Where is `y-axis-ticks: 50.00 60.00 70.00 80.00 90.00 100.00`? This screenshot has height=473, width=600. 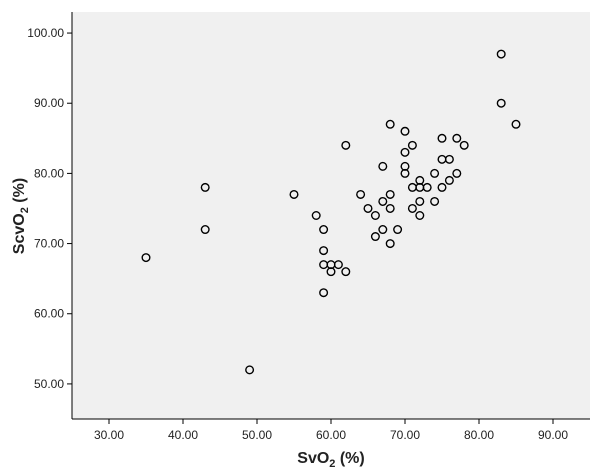 y-axis-ticks: 50.00 60.00 70.00 80.00 90.00 100.00 is located at coordinates (49, 208).